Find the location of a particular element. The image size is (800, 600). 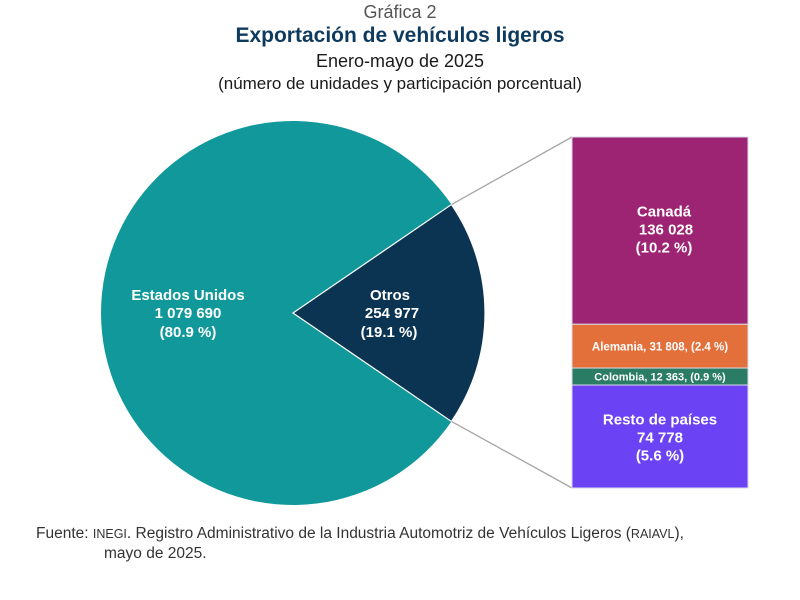

label-alemania: Alemania, 31 808, (2.4 %) is located at coordinates (660, 348).